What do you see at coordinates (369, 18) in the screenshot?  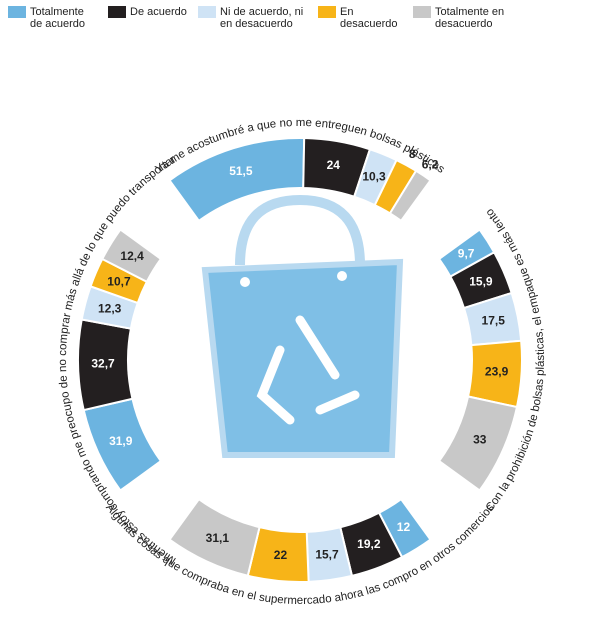 I see `legend-label: En desacuerdo` at bounding box center [369, 18].